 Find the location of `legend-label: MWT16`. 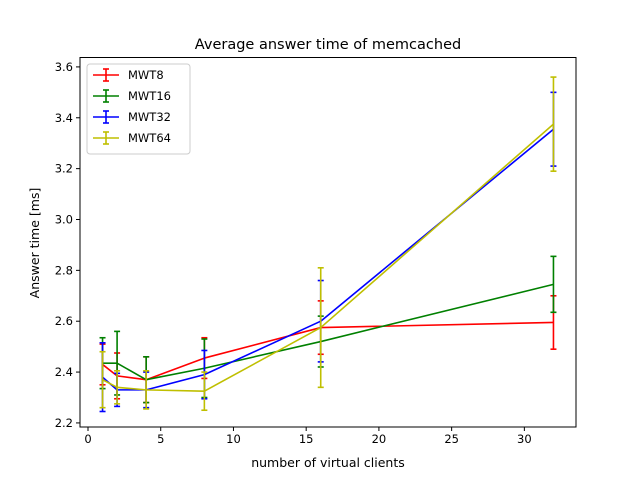

legend-label: MWT16 is located at coordinates (149, 96).